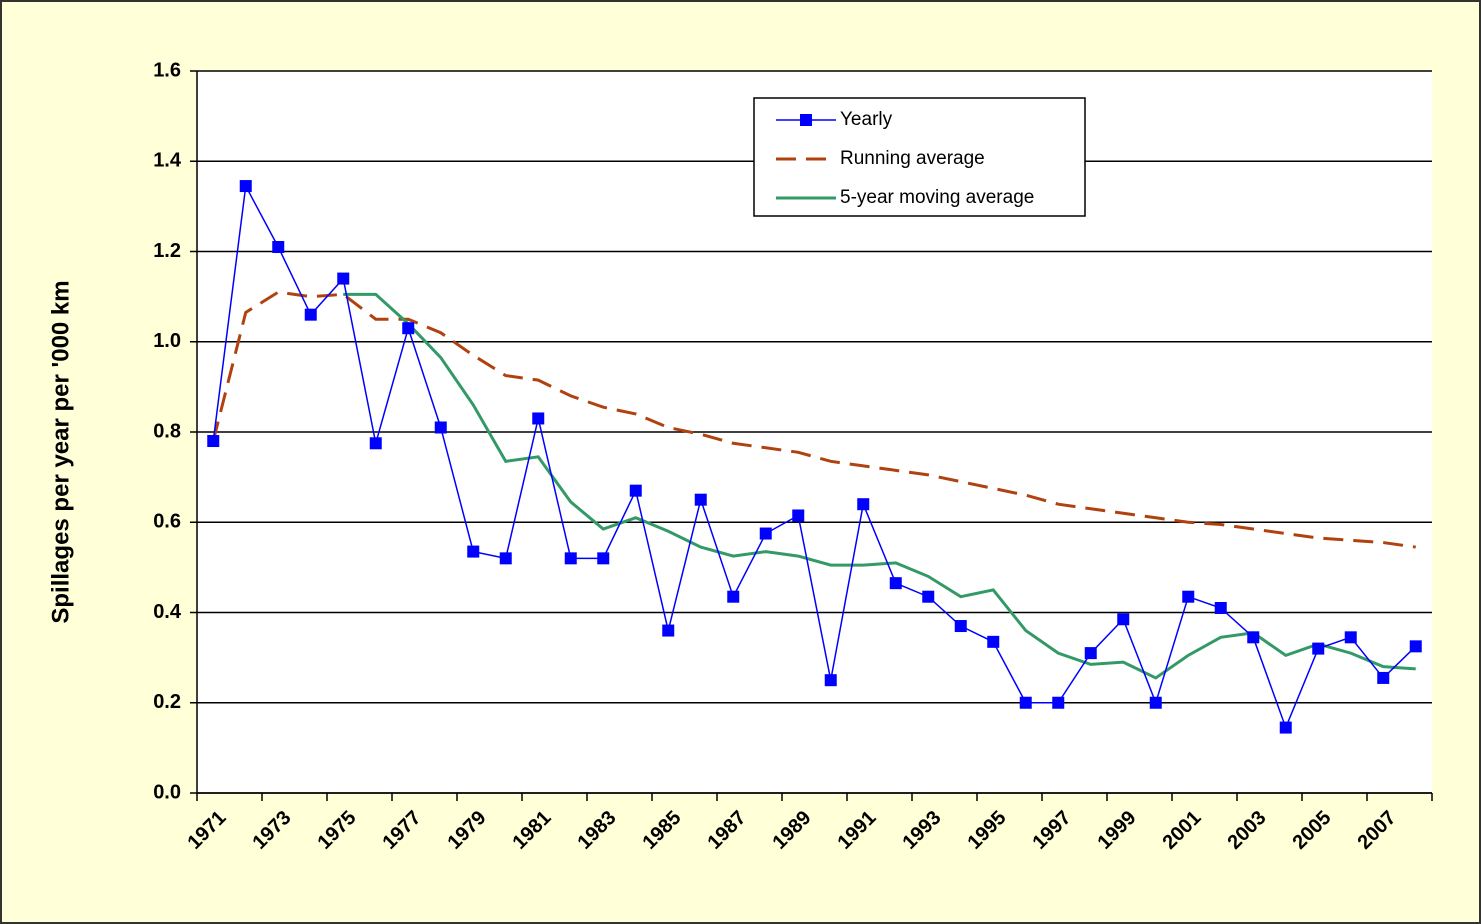 The width and height of the screenshot is (1481, 924). I want to click on legend-marker, so click(806, 120).